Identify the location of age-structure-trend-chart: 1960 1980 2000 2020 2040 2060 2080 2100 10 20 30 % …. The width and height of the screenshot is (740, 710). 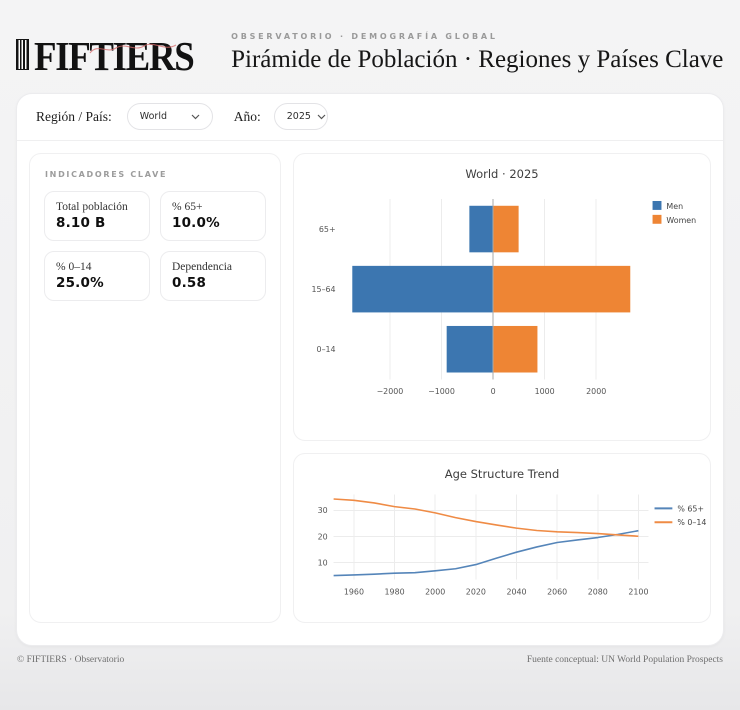
(512, 545).